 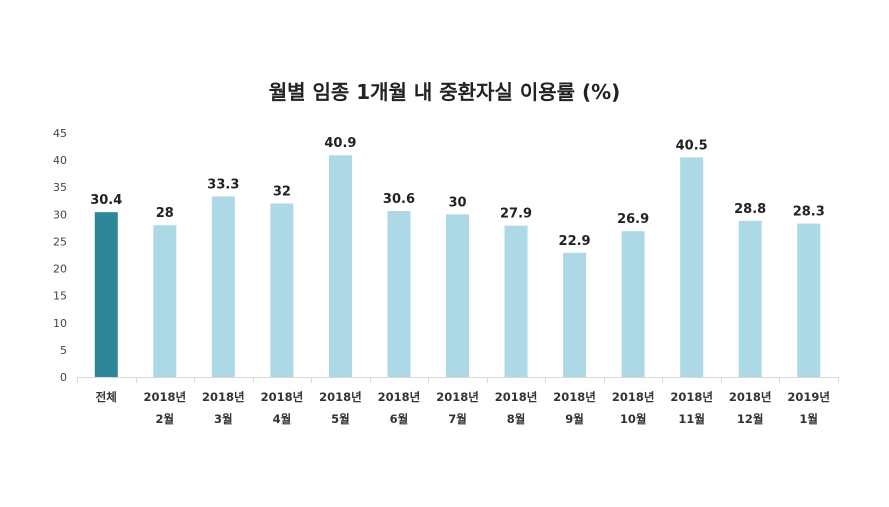 What do you see at coordinates (750, 419) in the screenshot?
I see `x-tick-label: 12월` at bounding box center [750, 419].